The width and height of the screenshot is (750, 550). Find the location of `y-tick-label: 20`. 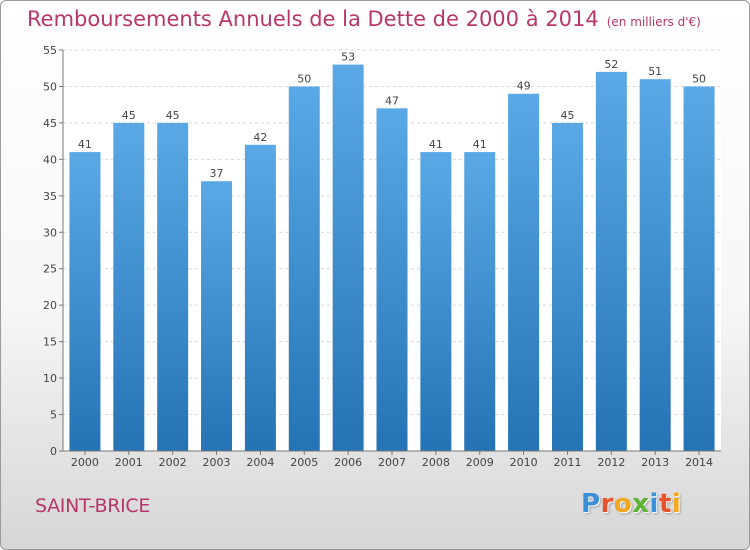

y-tick-label: 20 is located at coordinates (50, 305).